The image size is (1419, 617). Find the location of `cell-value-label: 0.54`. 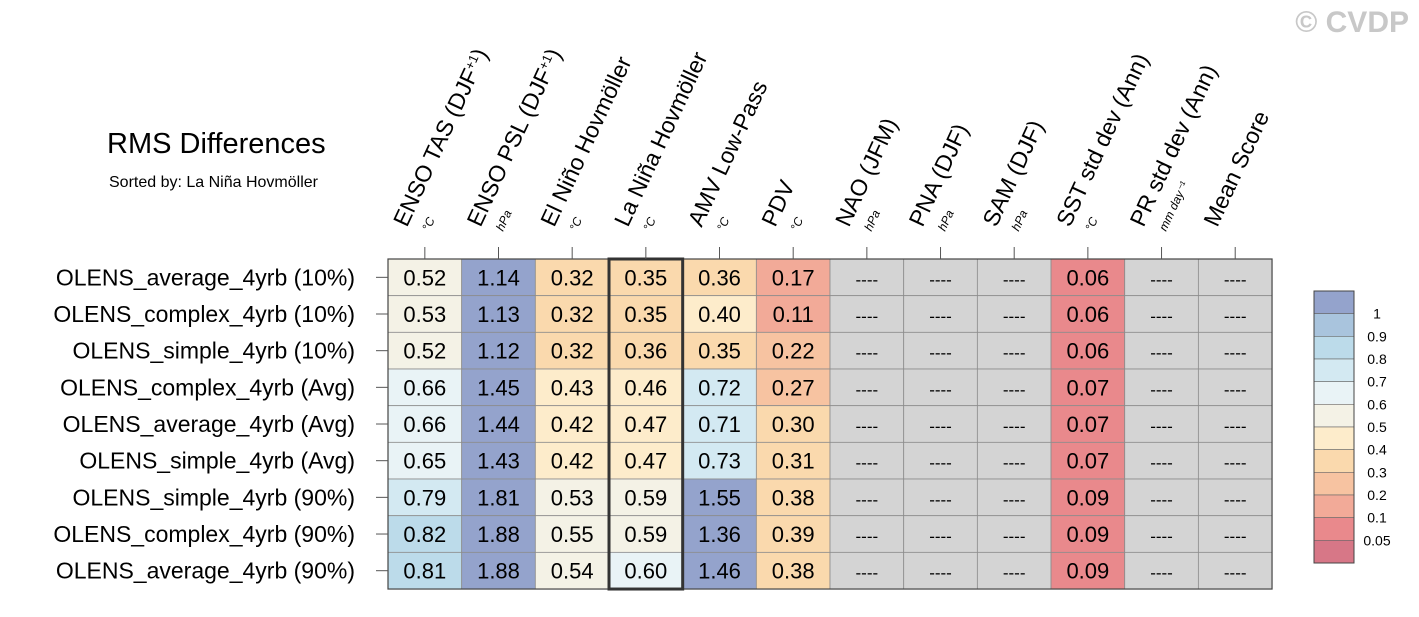

cell-value-label: 0.54 is located at coordinates (572, 571).